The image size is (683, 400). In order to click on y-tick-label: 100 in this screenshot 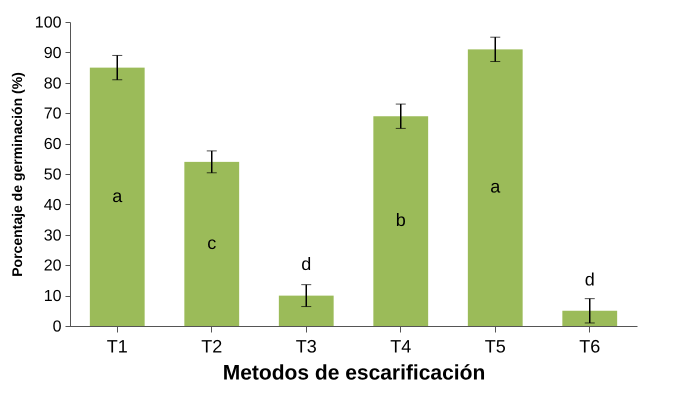, I will do `click(48, 23)`.